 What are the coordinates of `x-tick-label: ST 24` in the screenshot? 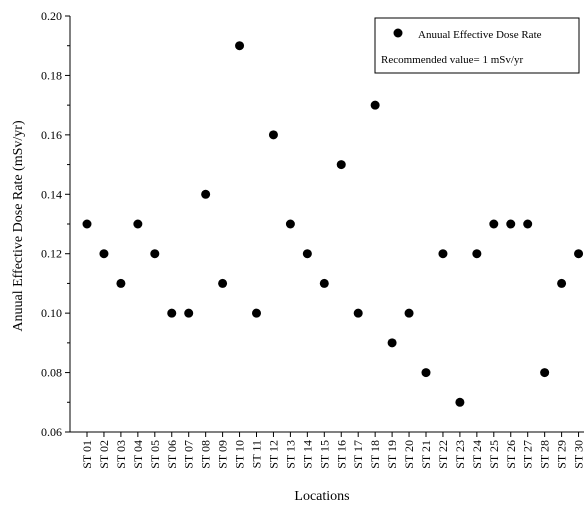 It's located at (477, 454).